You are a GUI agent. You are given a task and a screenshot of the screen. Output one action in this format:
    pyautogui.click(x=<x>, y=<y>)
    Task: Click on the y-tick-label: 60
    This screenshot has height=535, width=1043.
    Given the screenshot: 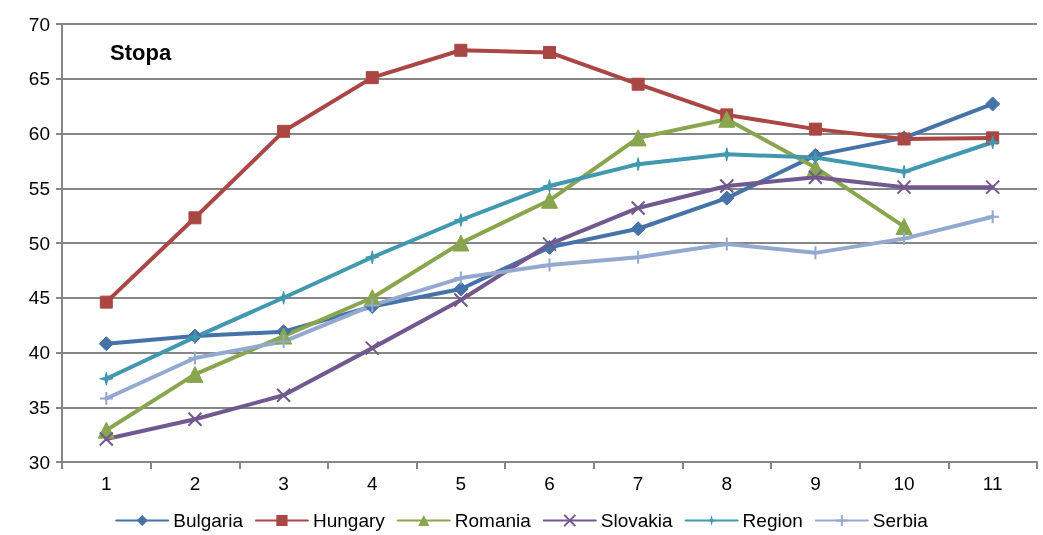 What is the action you would take?
    pyautogui.click(x=39, y=133)
    